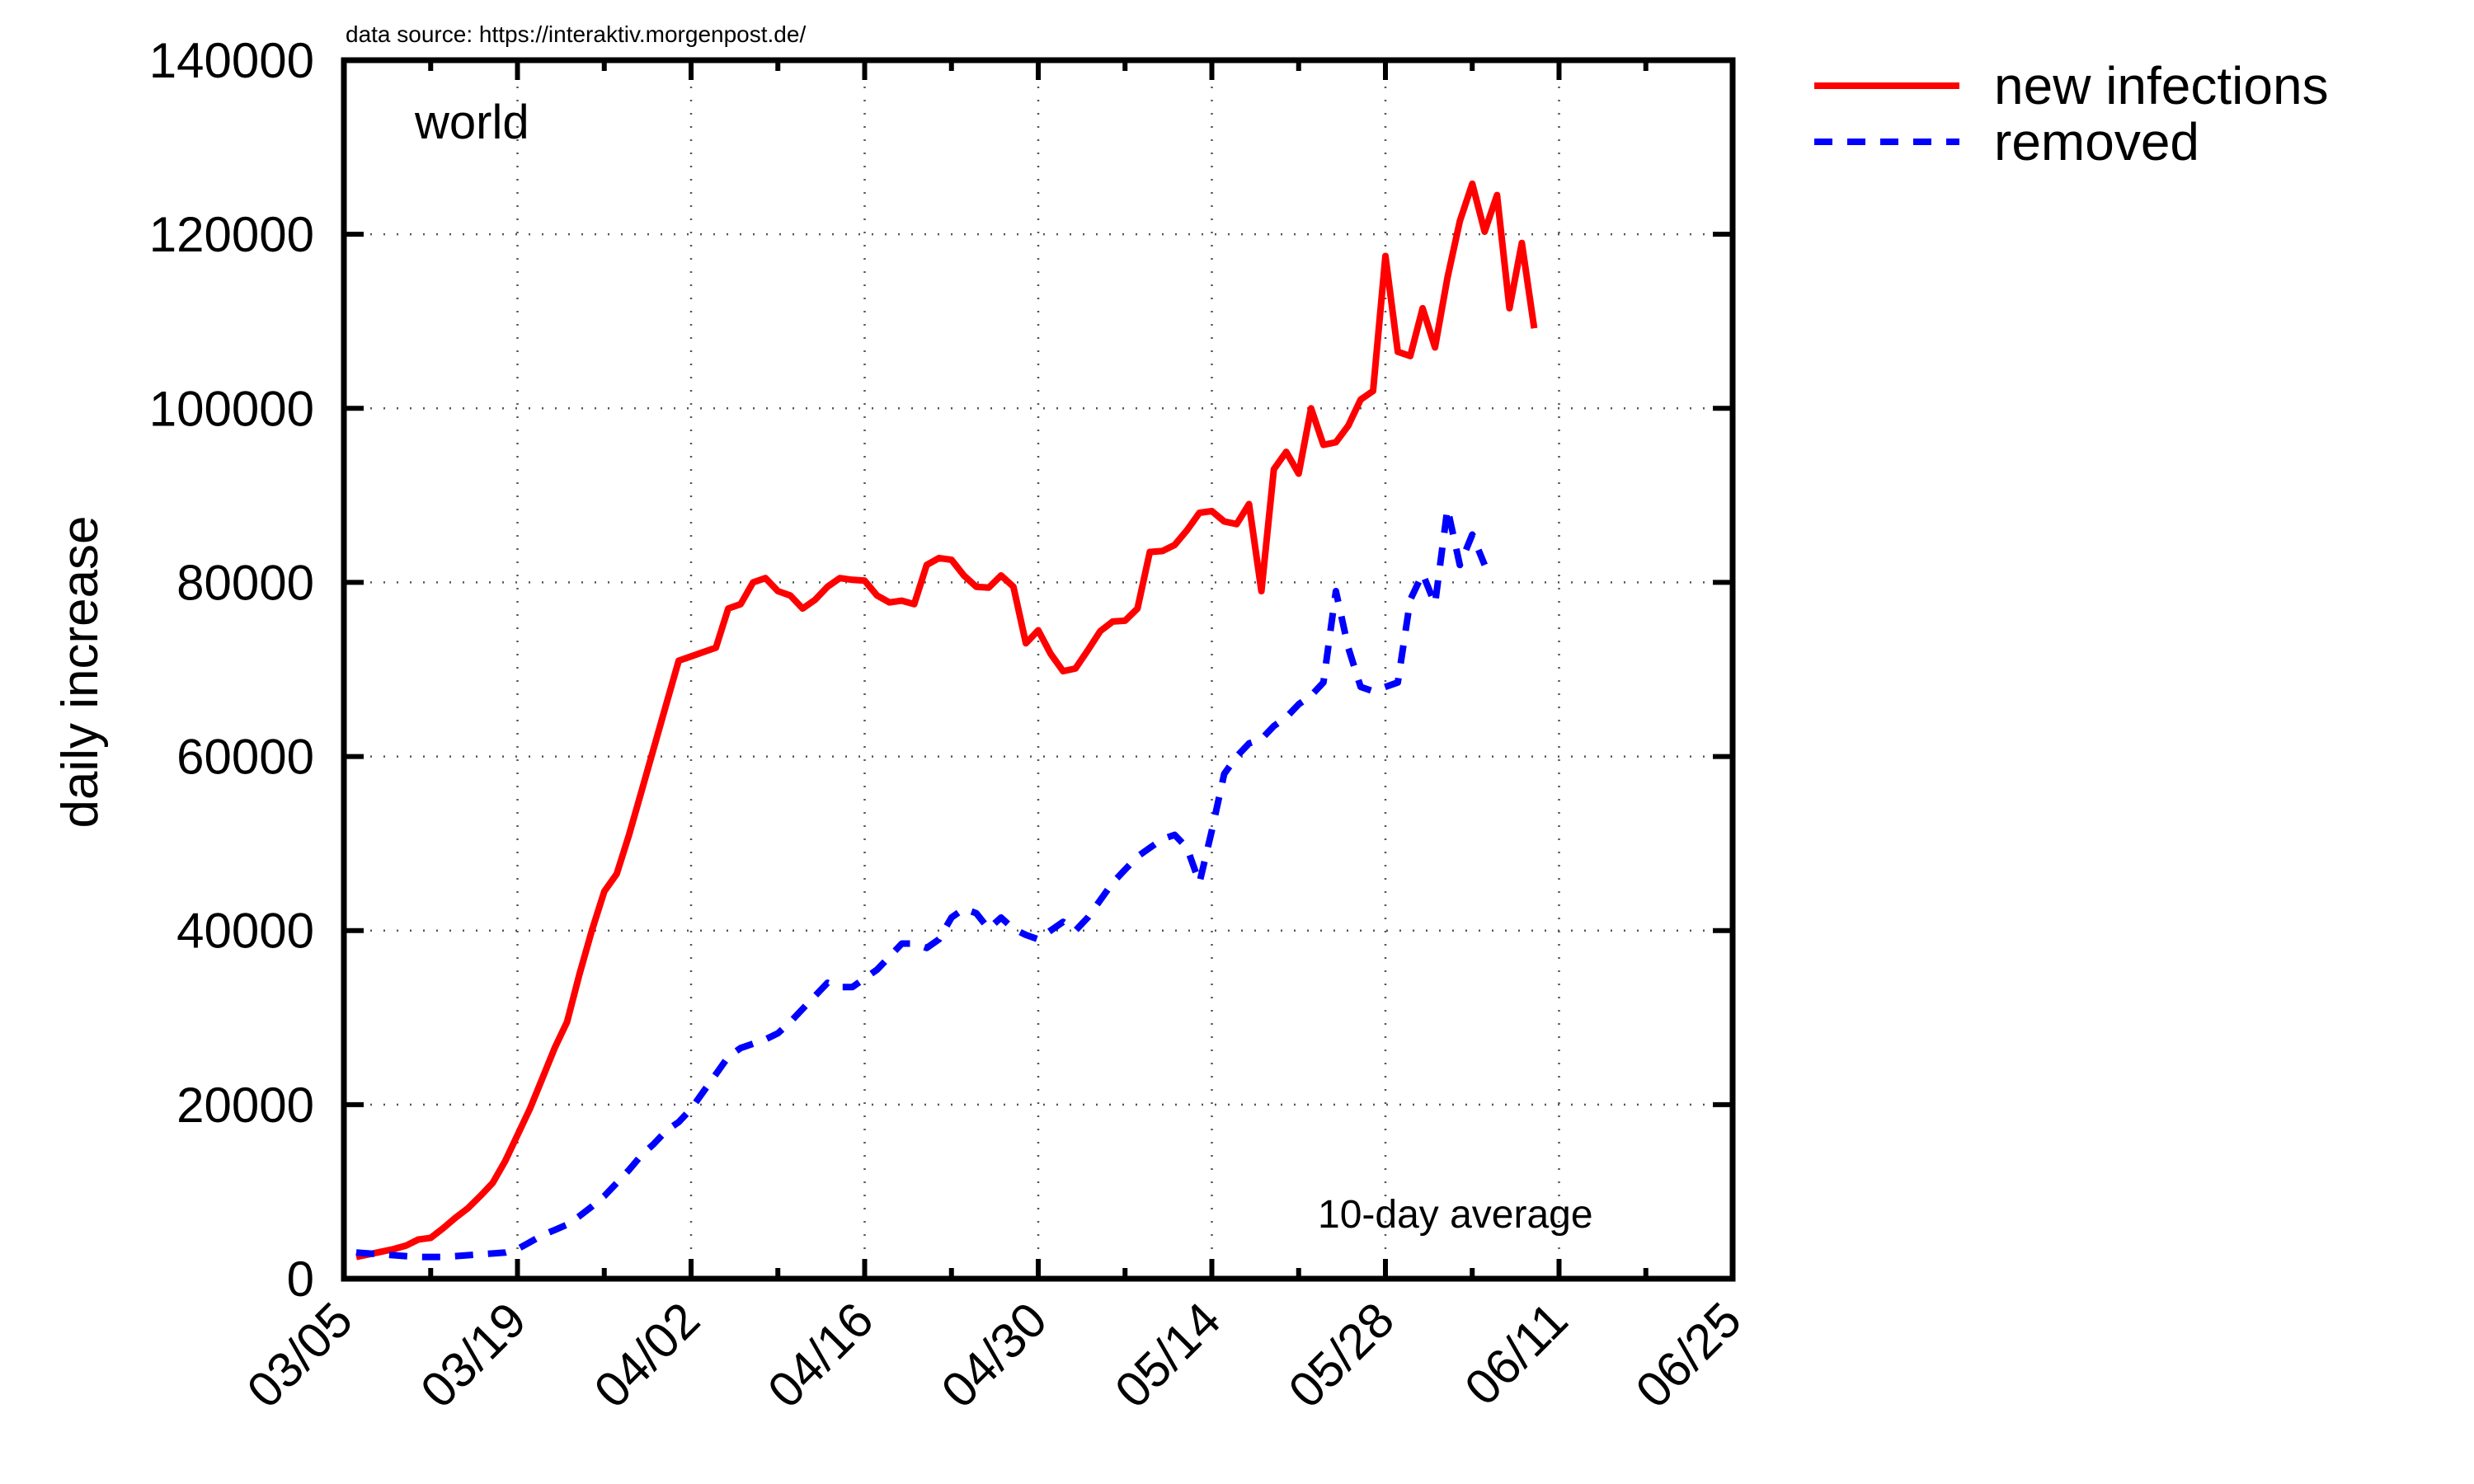  I want to click on x-tick-label: 04/30, so click(994, 1355).